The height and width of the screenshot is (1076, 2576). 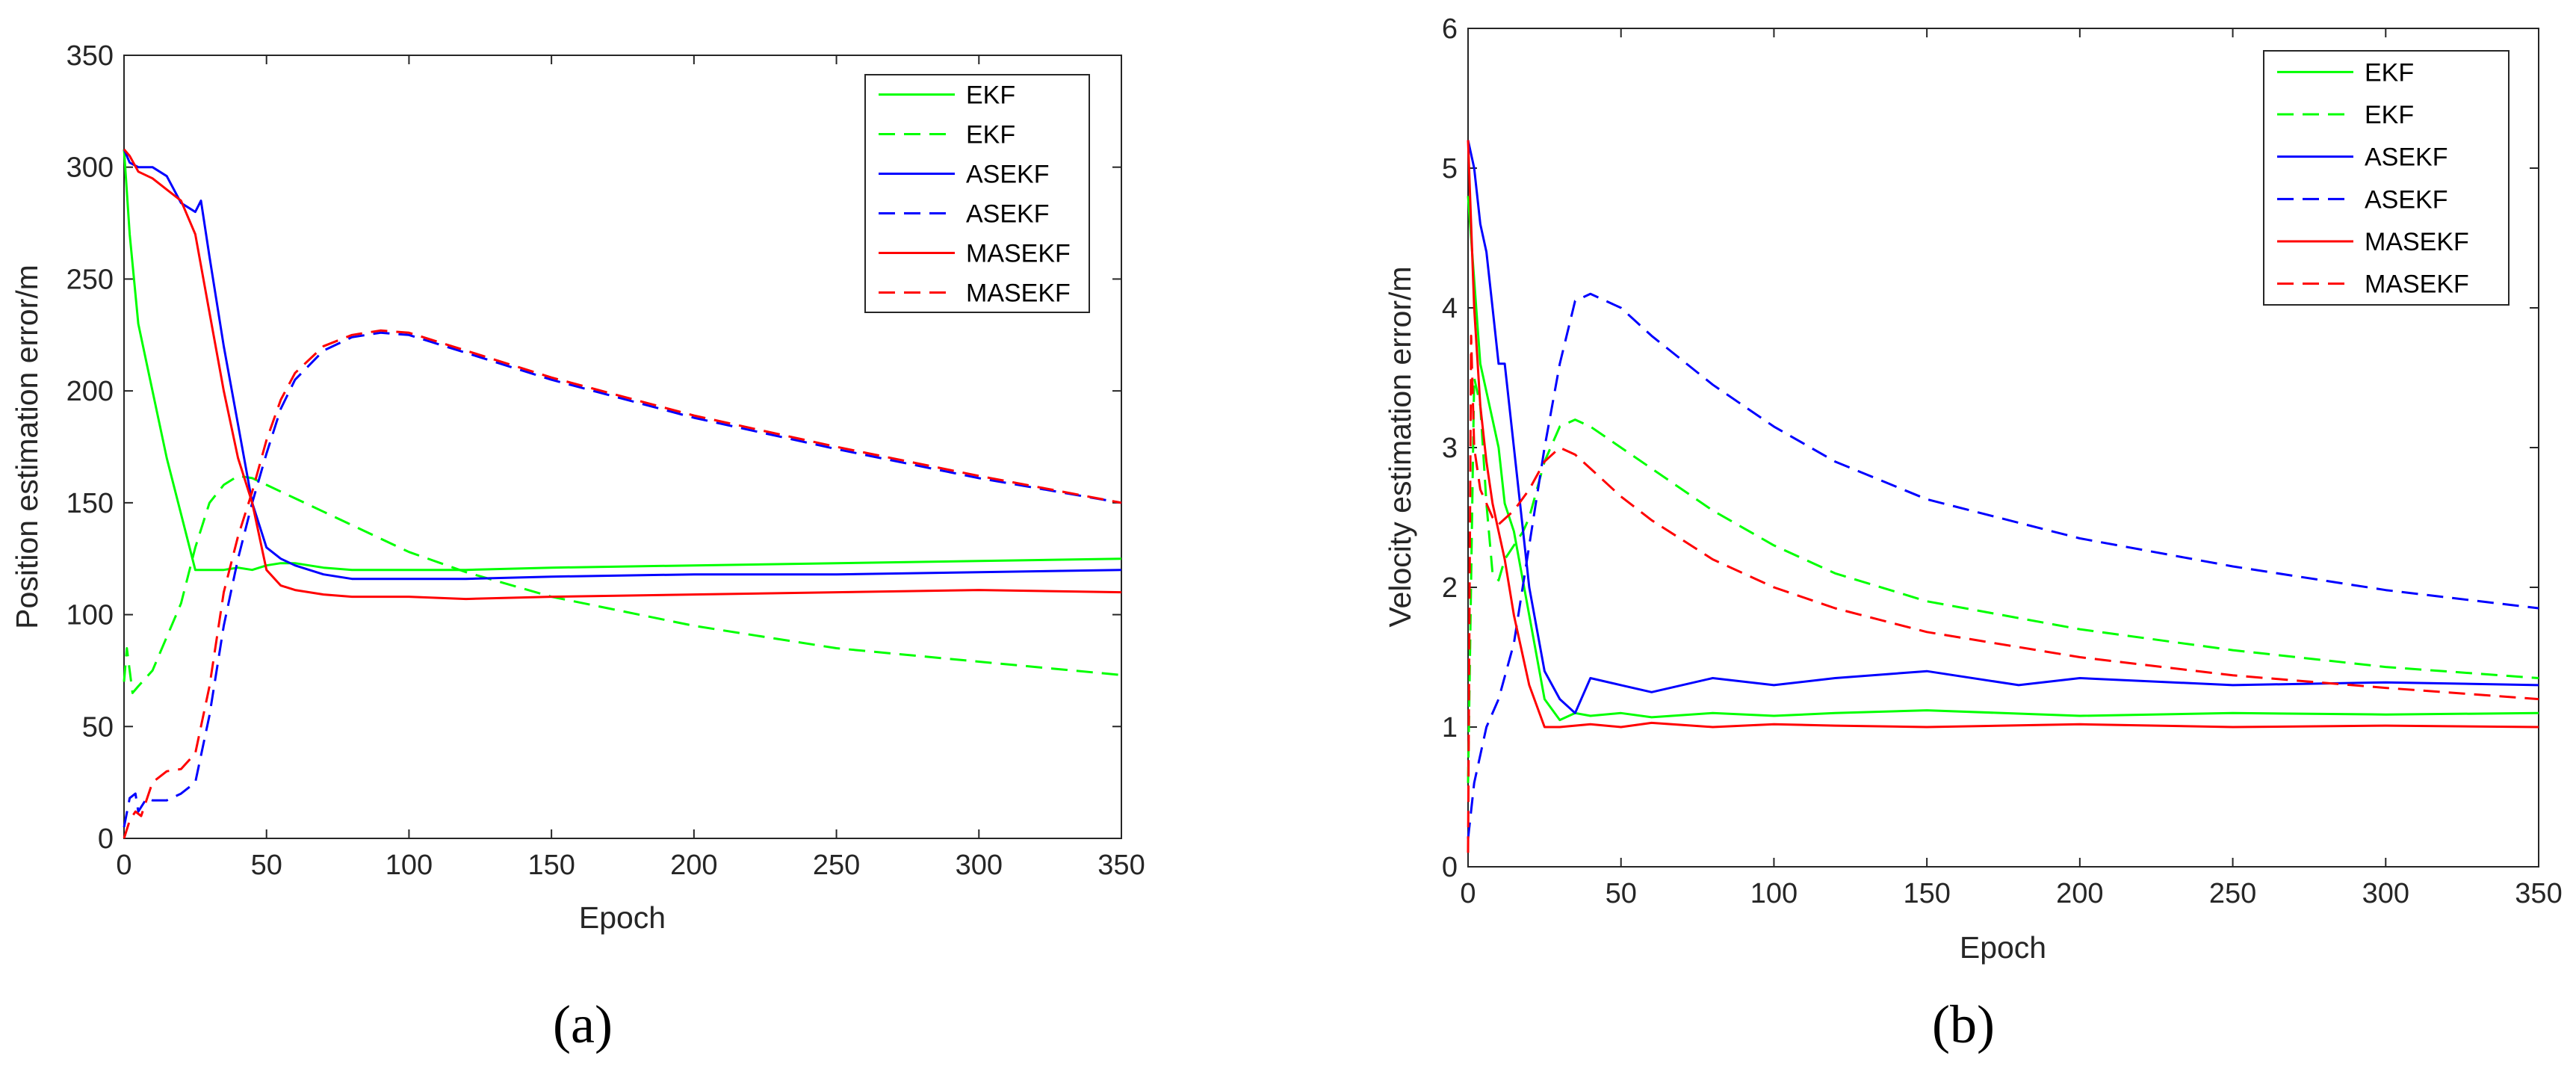 What do you see at coordinates (583, 1025) in the screenshot?
I see `panel-label-a: (a)` at bounding box center [583, 1025].